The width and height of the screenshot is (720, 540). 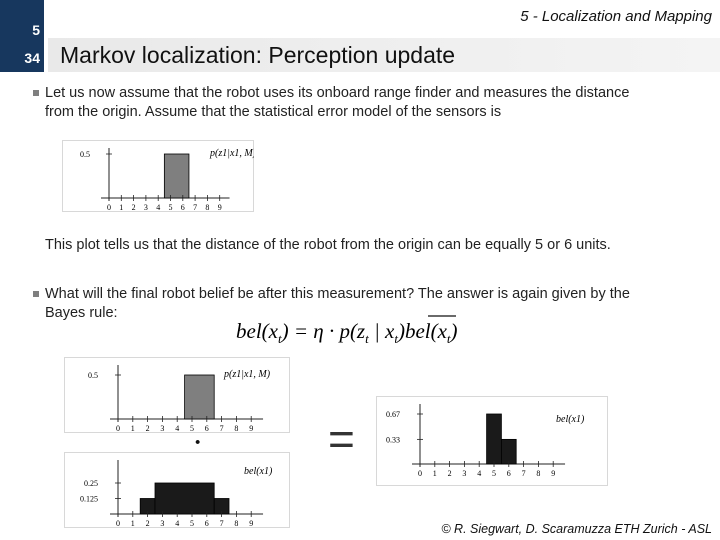 I want to click on y-tick-label: 0.25, so click(x=91, y=483).